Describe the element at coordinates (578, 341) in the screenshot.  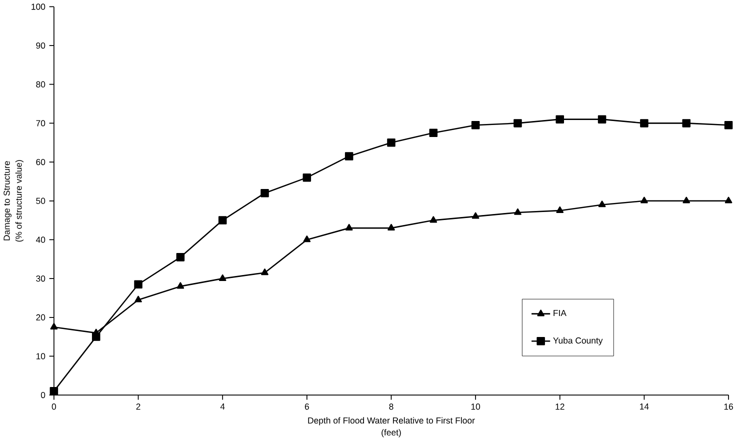
I see `legend-label: Yuba County` at that location.